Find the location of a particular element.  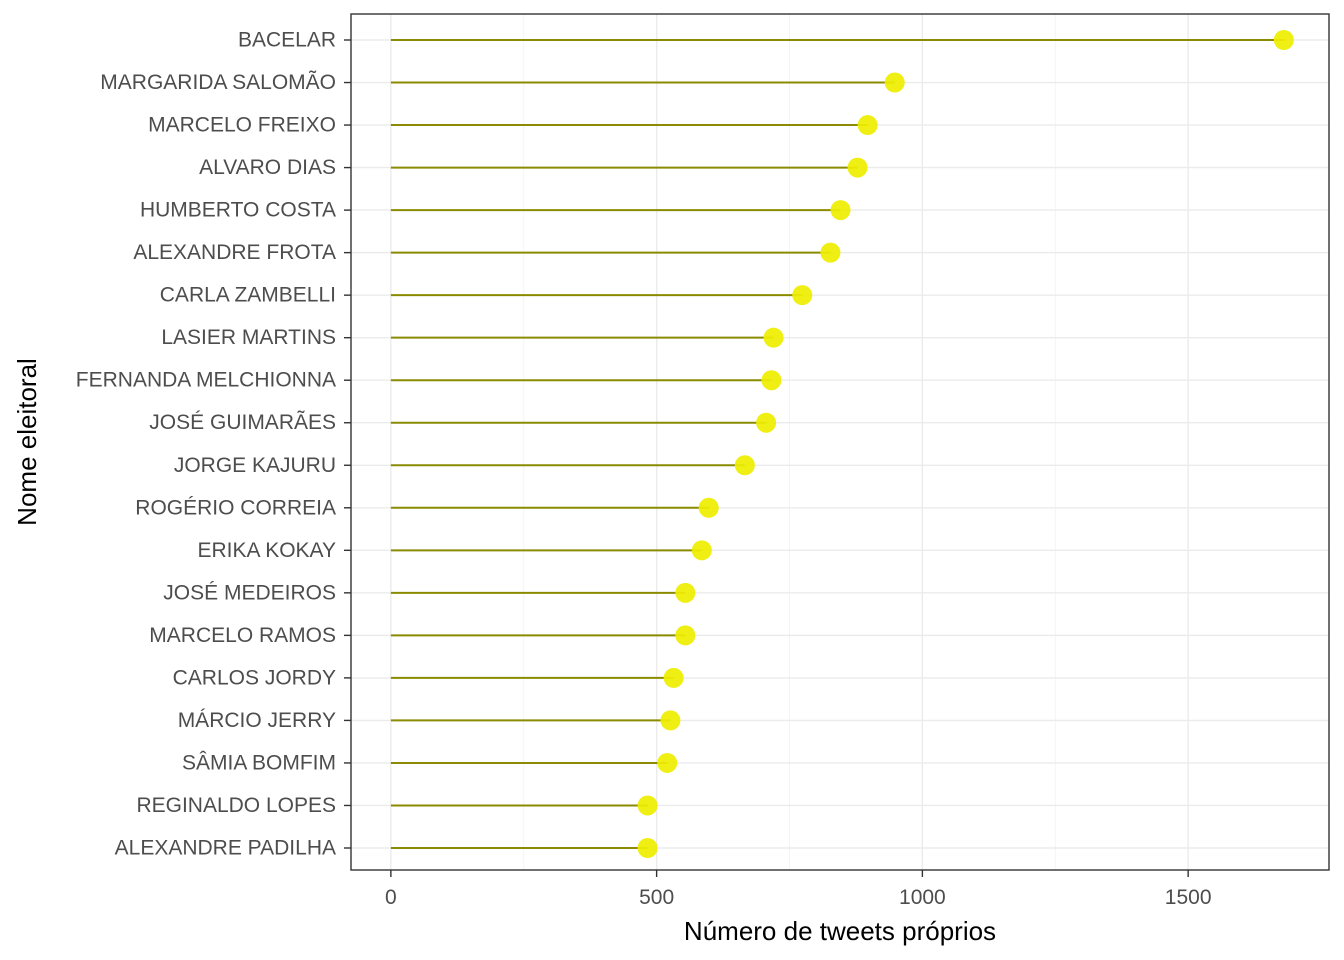

y-tick-label: MÁRCIO JERRY is located at coordinates (257, 720).